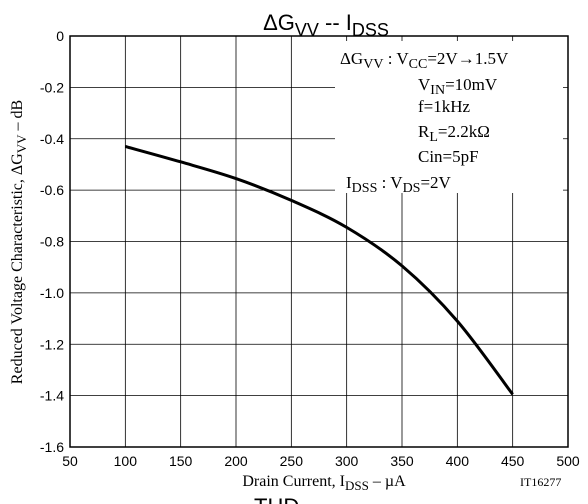  Describe the element at coordinates (335, 22) in the screenshot. I see `title-mid: -- I` at that location.